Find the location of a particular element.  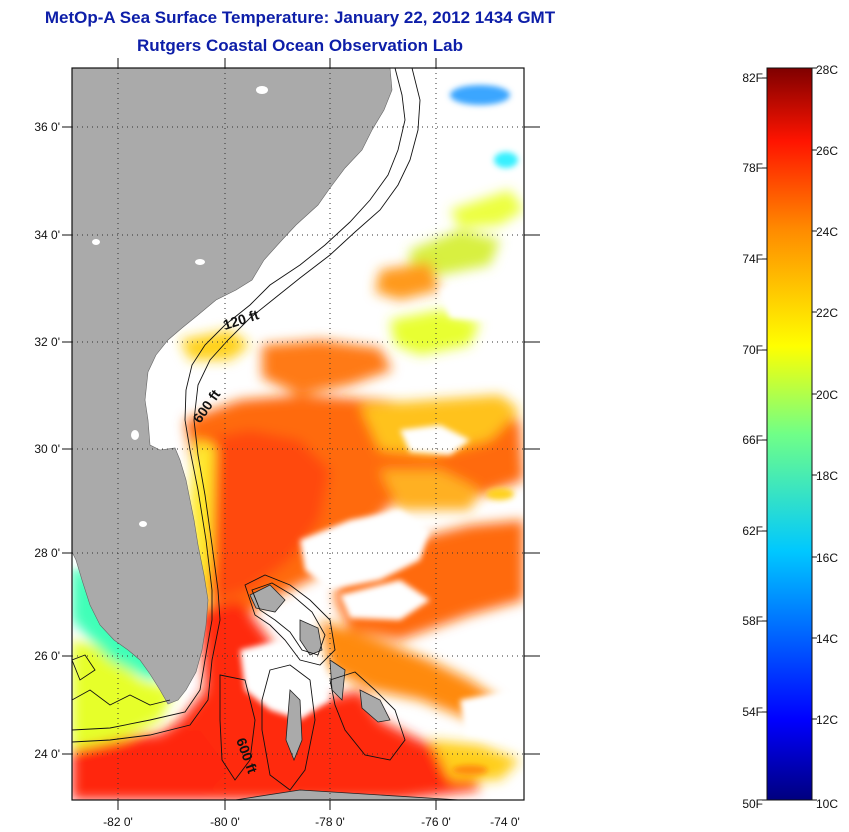

fahrenheit-label: 78F is located at coordinates (752, 168).